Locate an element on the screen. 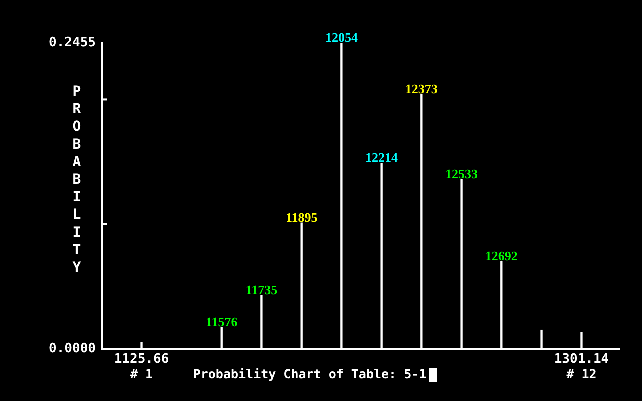 The height and width of the screenshot is (401, 642). annotation: 11576 is located at coordinates (222, 322).